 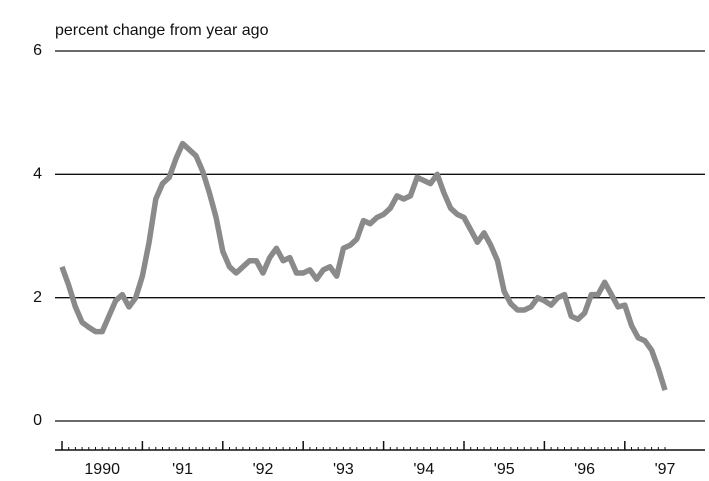 What do you see at coordinates (665, 469) in the screenshot?
I see `x-tick-label: '97` at bounding box center [665, 469].